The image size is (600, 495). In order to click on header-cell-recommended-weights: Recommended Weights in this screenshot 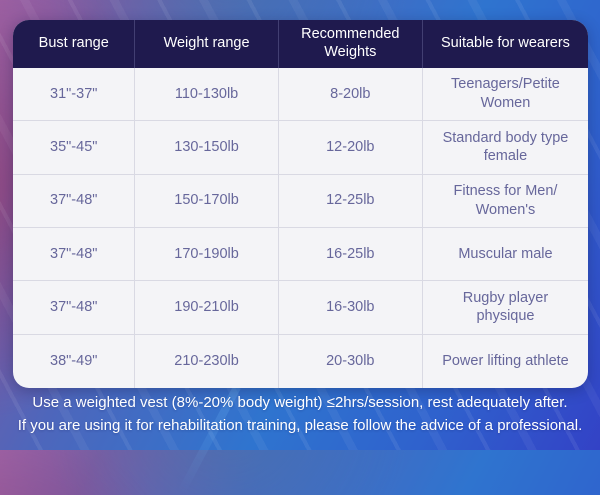, I will do `click(351, 44)`.